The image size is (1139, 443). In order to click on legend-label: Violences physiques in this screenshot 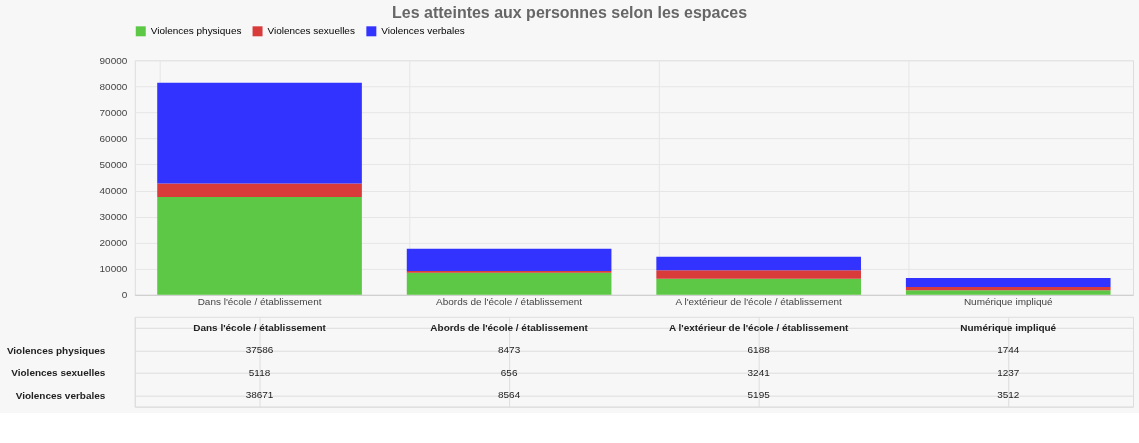, I will do `click(196, 31)`.